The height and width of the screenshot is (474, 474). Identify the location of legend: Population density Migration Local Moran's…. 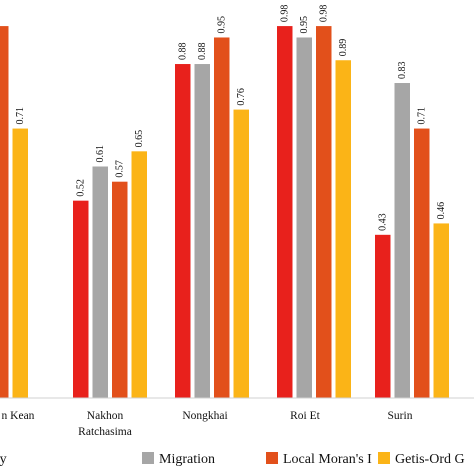
(232, 459).